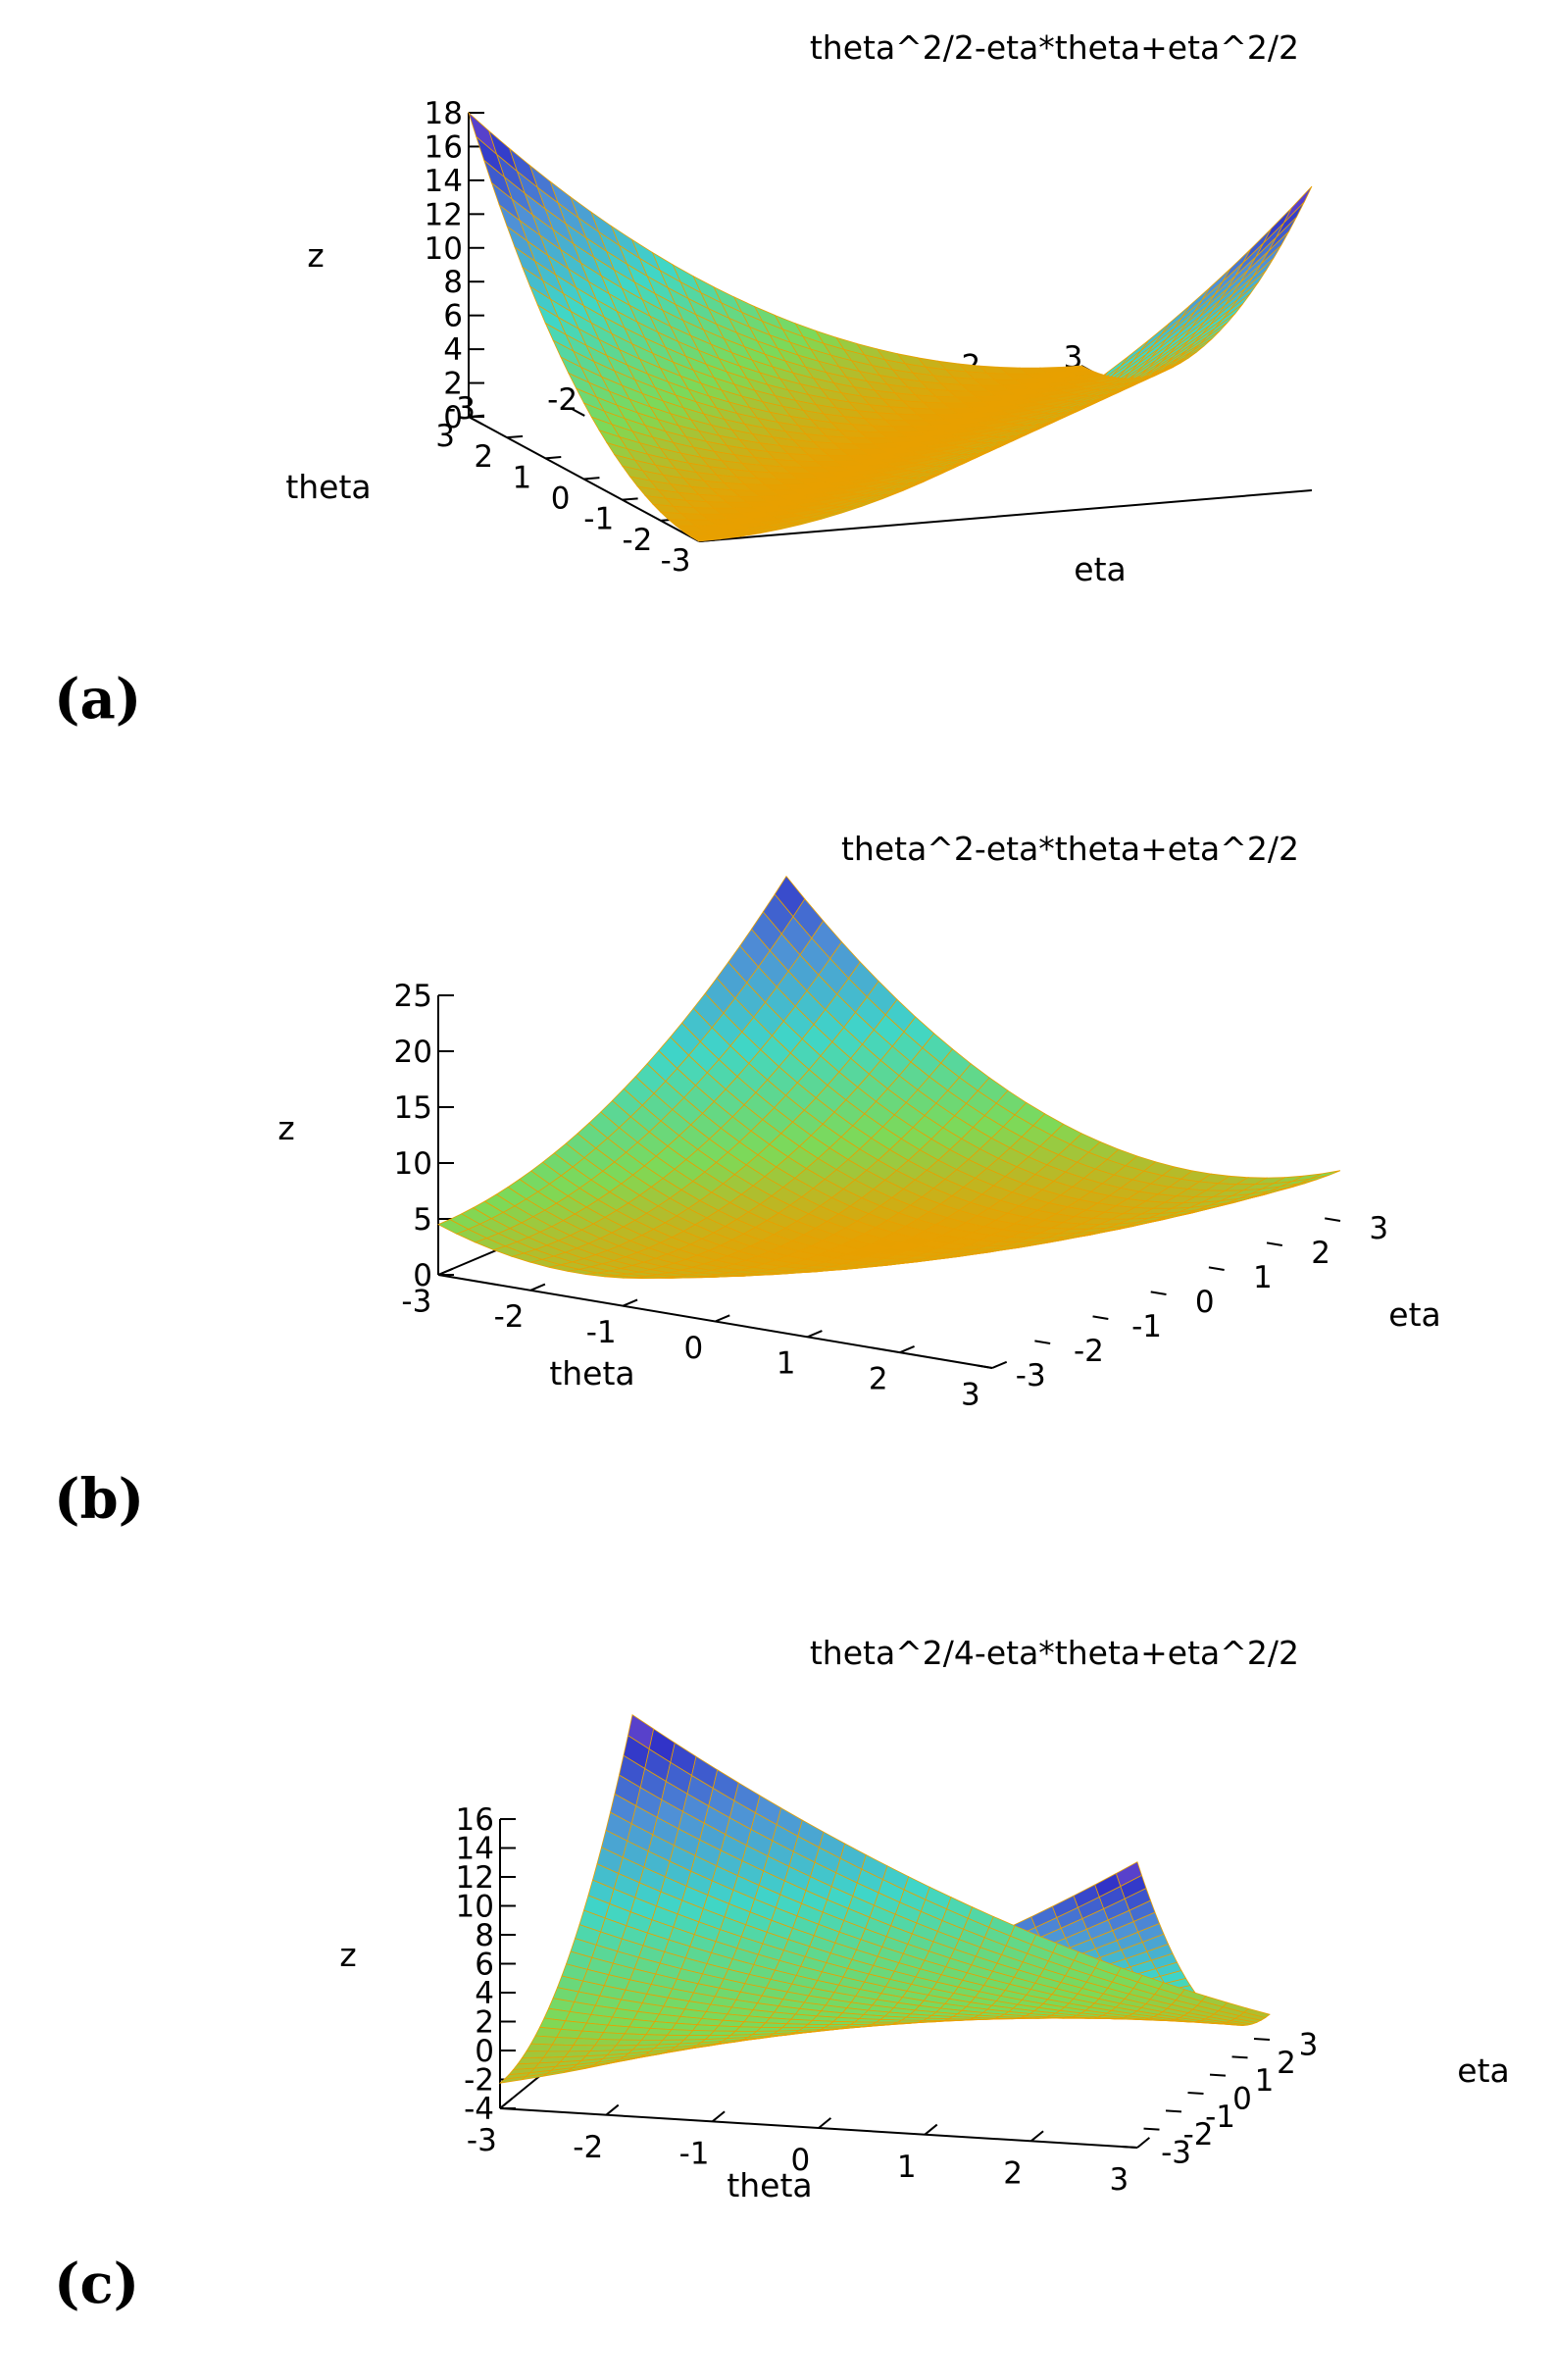 The width and height of the screenshot is (1555, 2380). I want to click on eta-tick-label: -1, so click(1220, 2117).